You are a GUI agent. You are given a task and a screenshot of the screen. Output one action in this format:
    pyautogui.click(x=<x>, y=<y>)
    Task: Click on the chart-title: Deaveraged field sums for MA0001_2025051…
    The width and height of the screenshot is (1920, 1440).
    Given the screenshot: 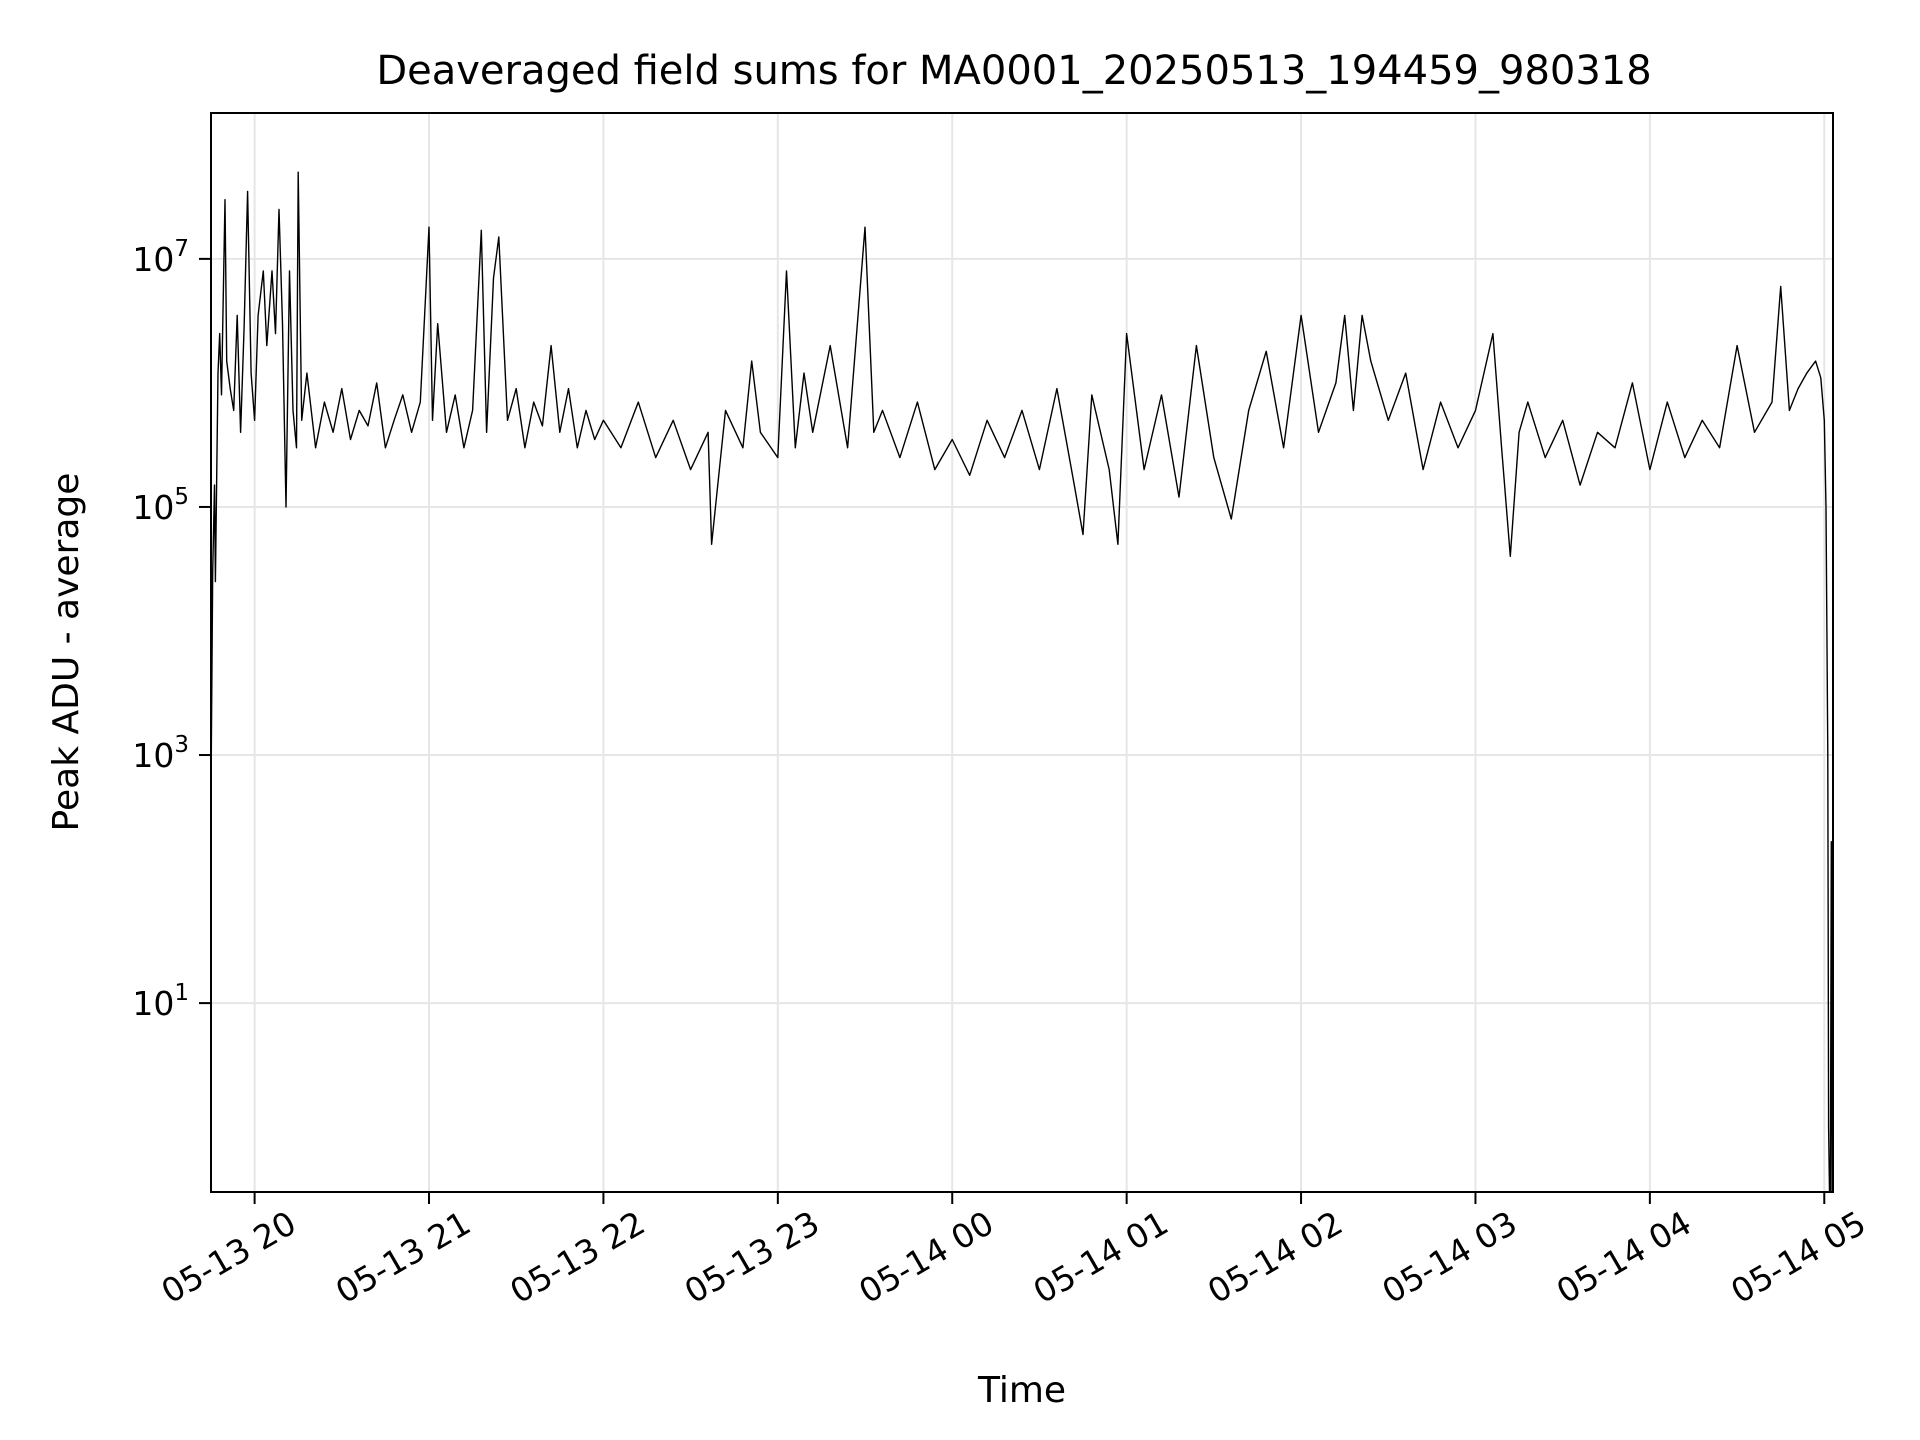 What is the action you would take?
    pyautogui.click(x=1013, y=71)
    